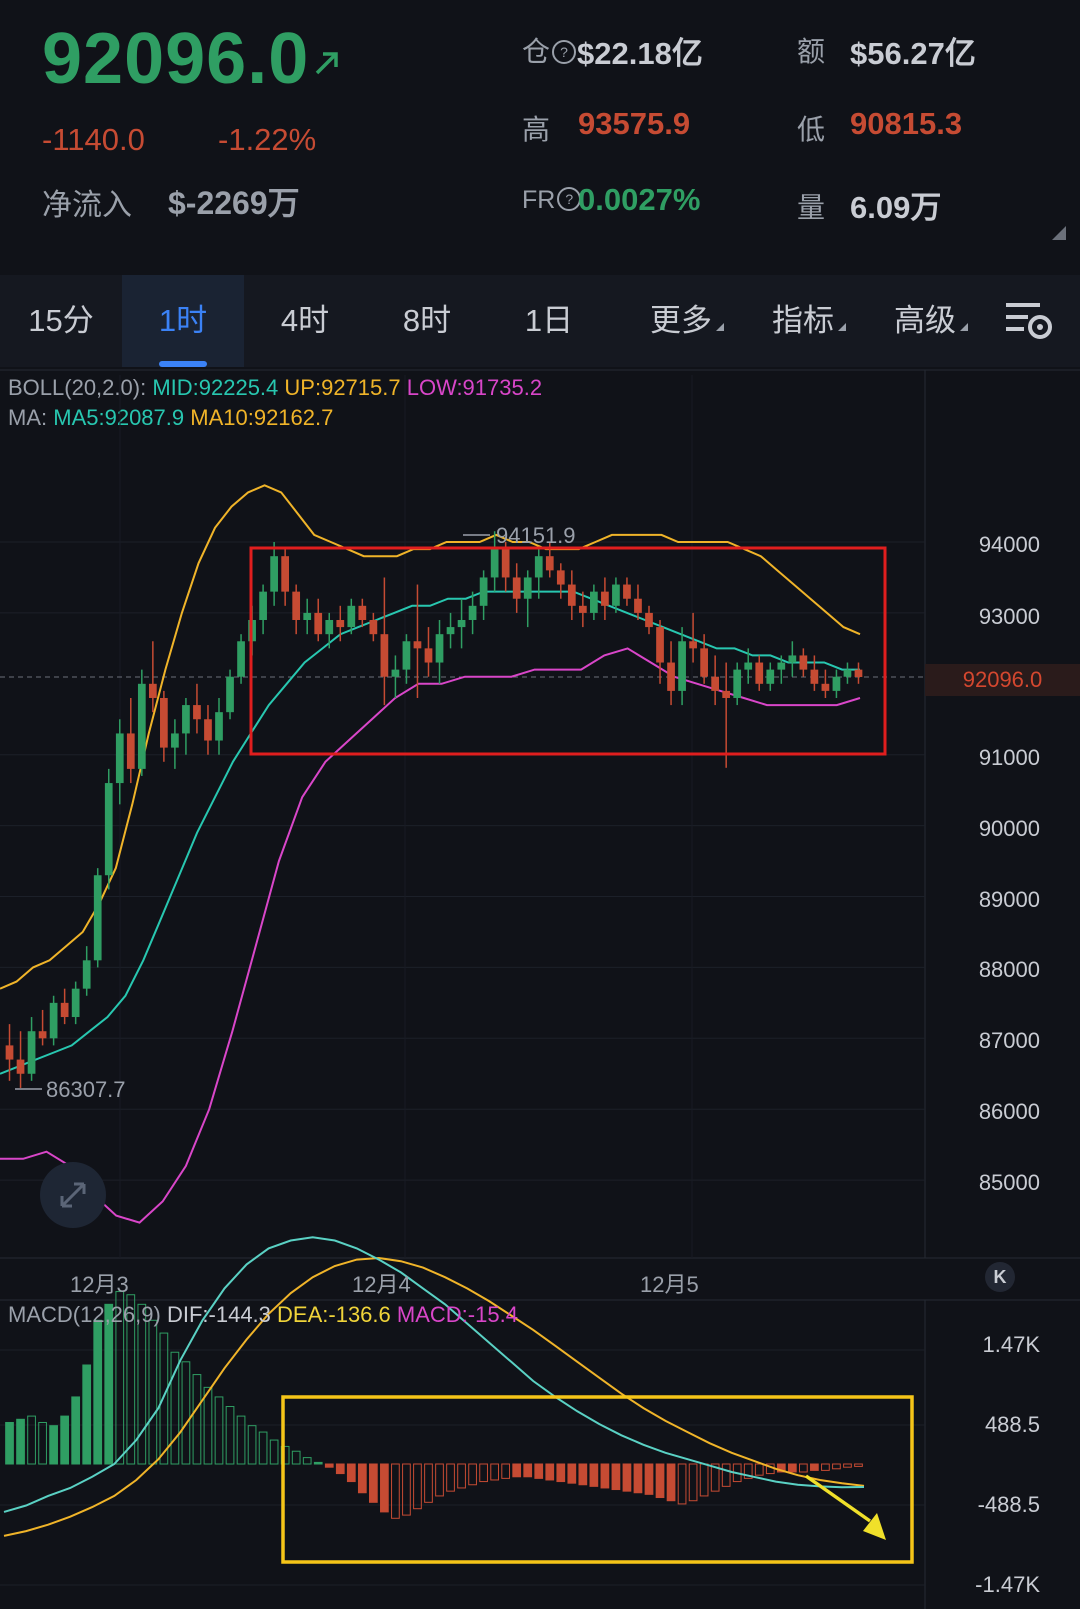 The image size is (1080, 1609). I want to click on price-axis-label: 94000, so click(1009, 544).